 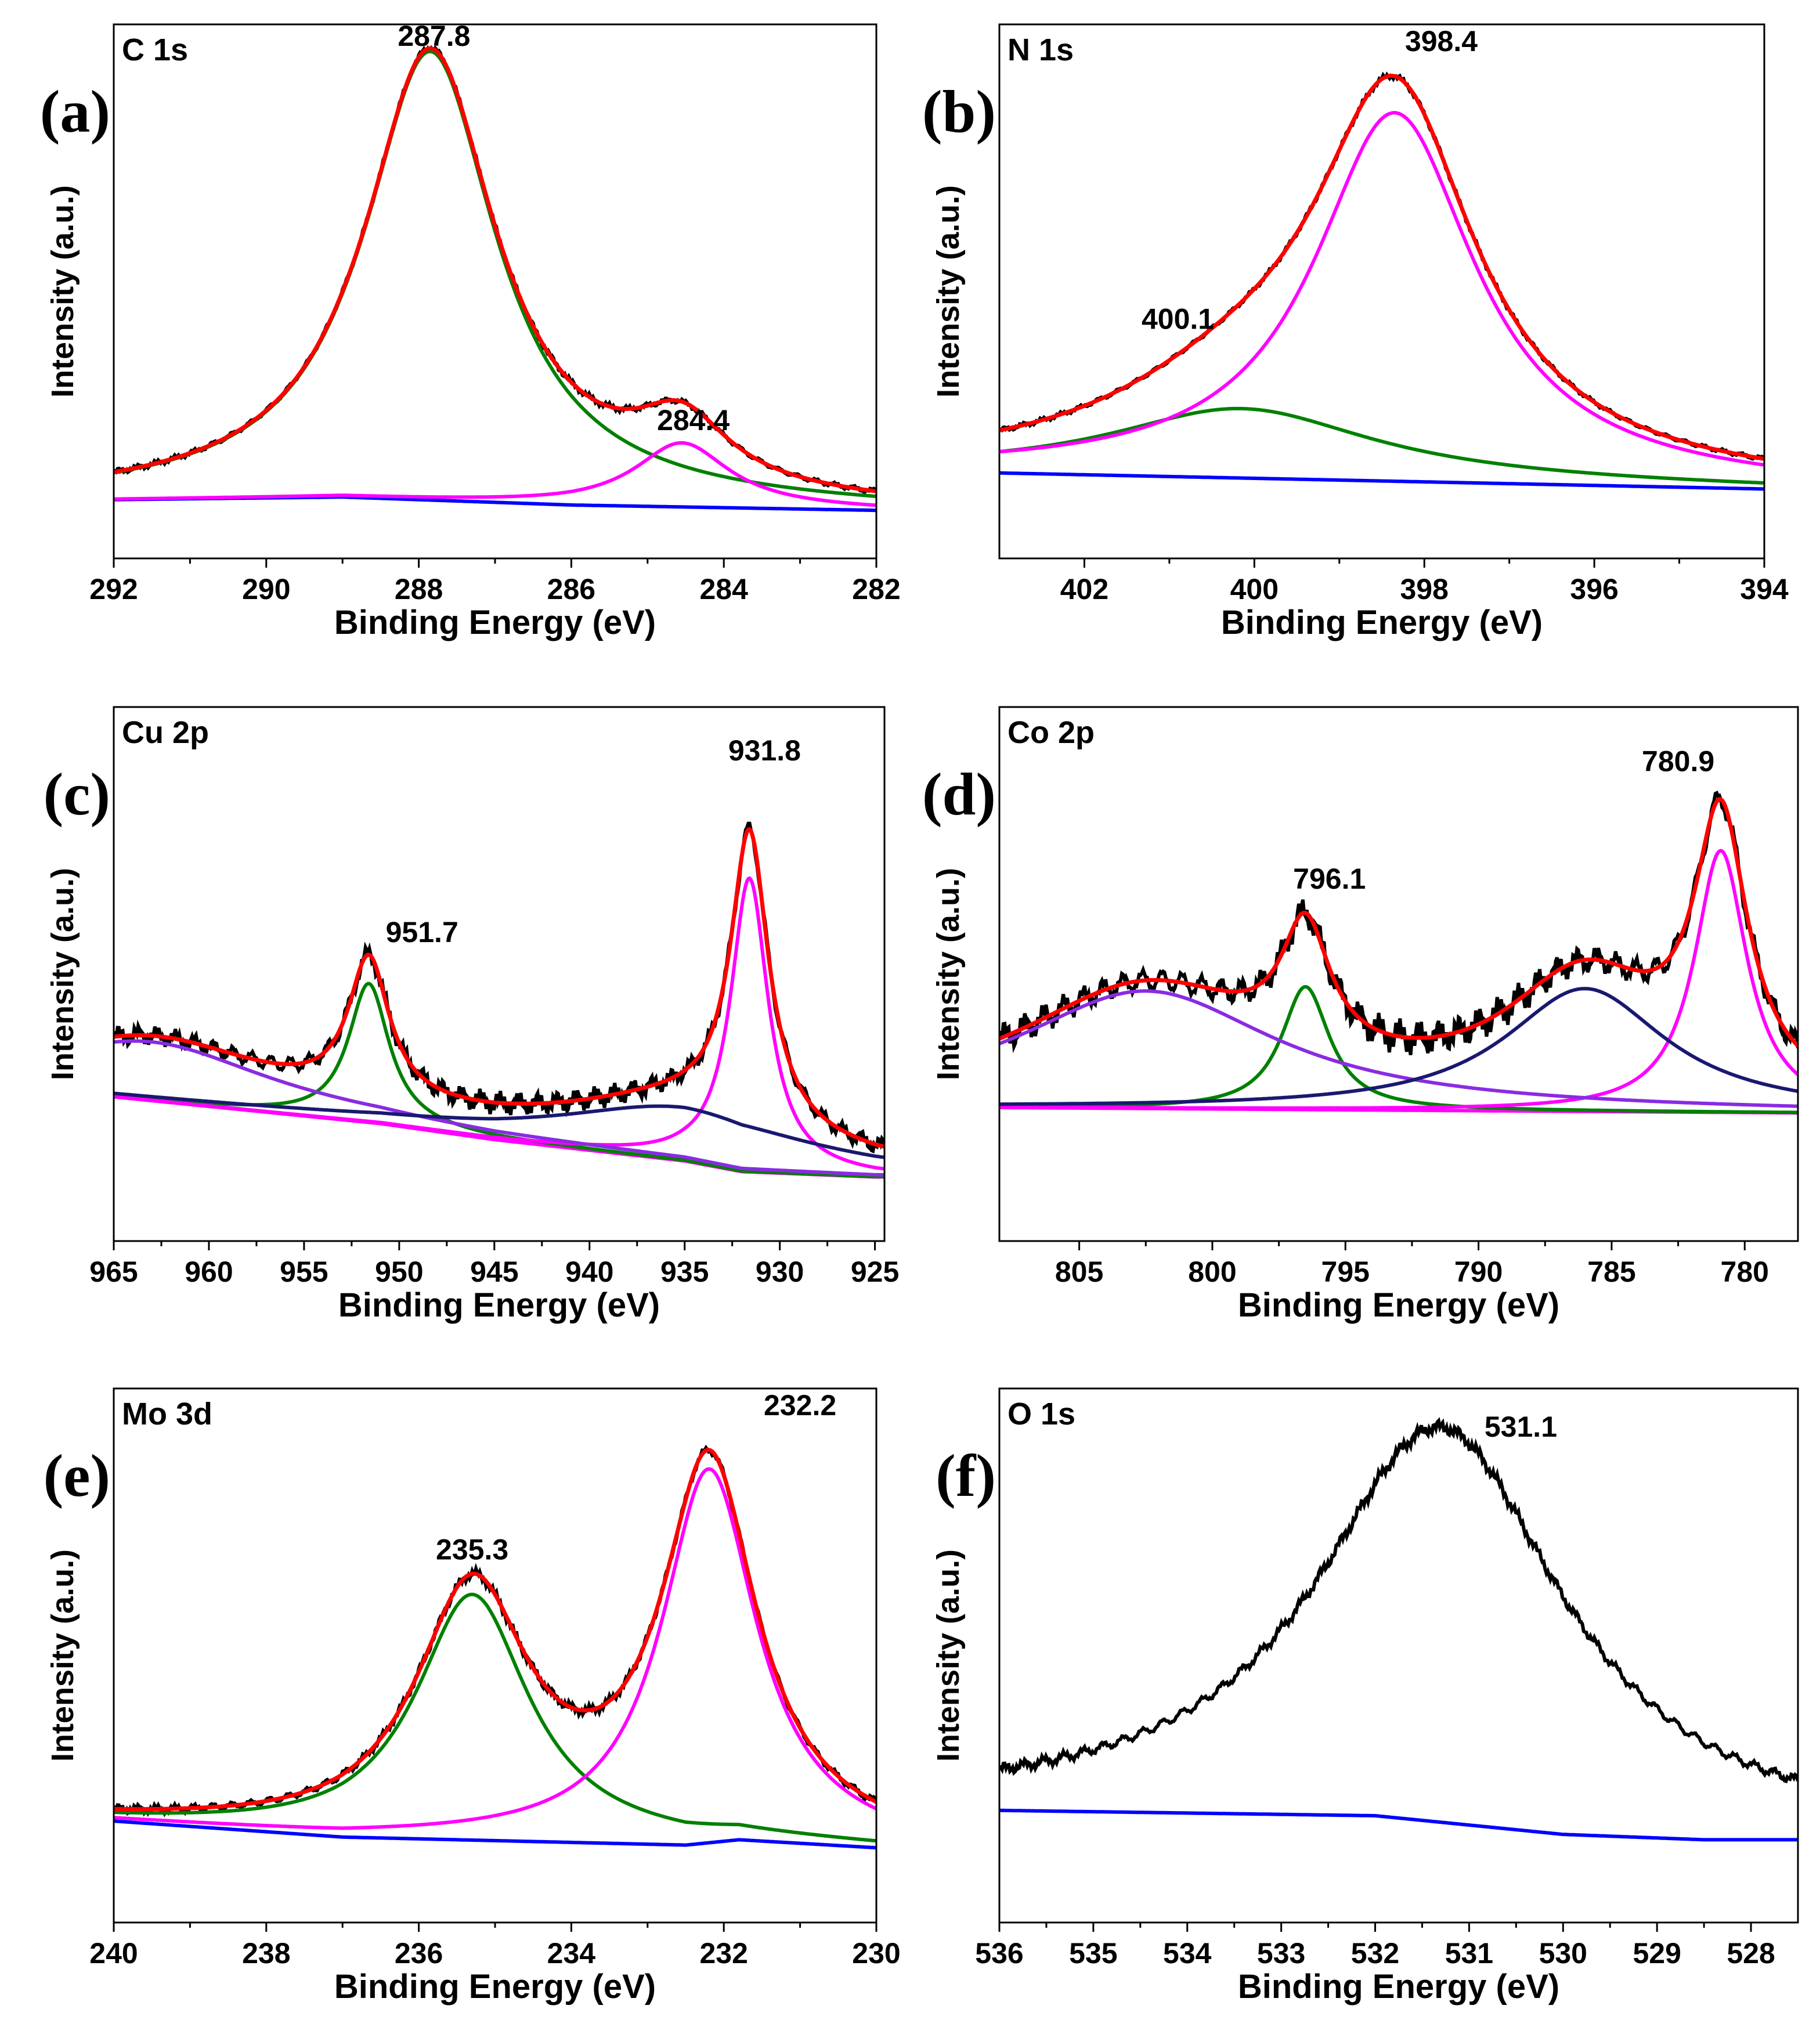 I want to click on x-tick-label: 529, so click(x=1657, y=1954).